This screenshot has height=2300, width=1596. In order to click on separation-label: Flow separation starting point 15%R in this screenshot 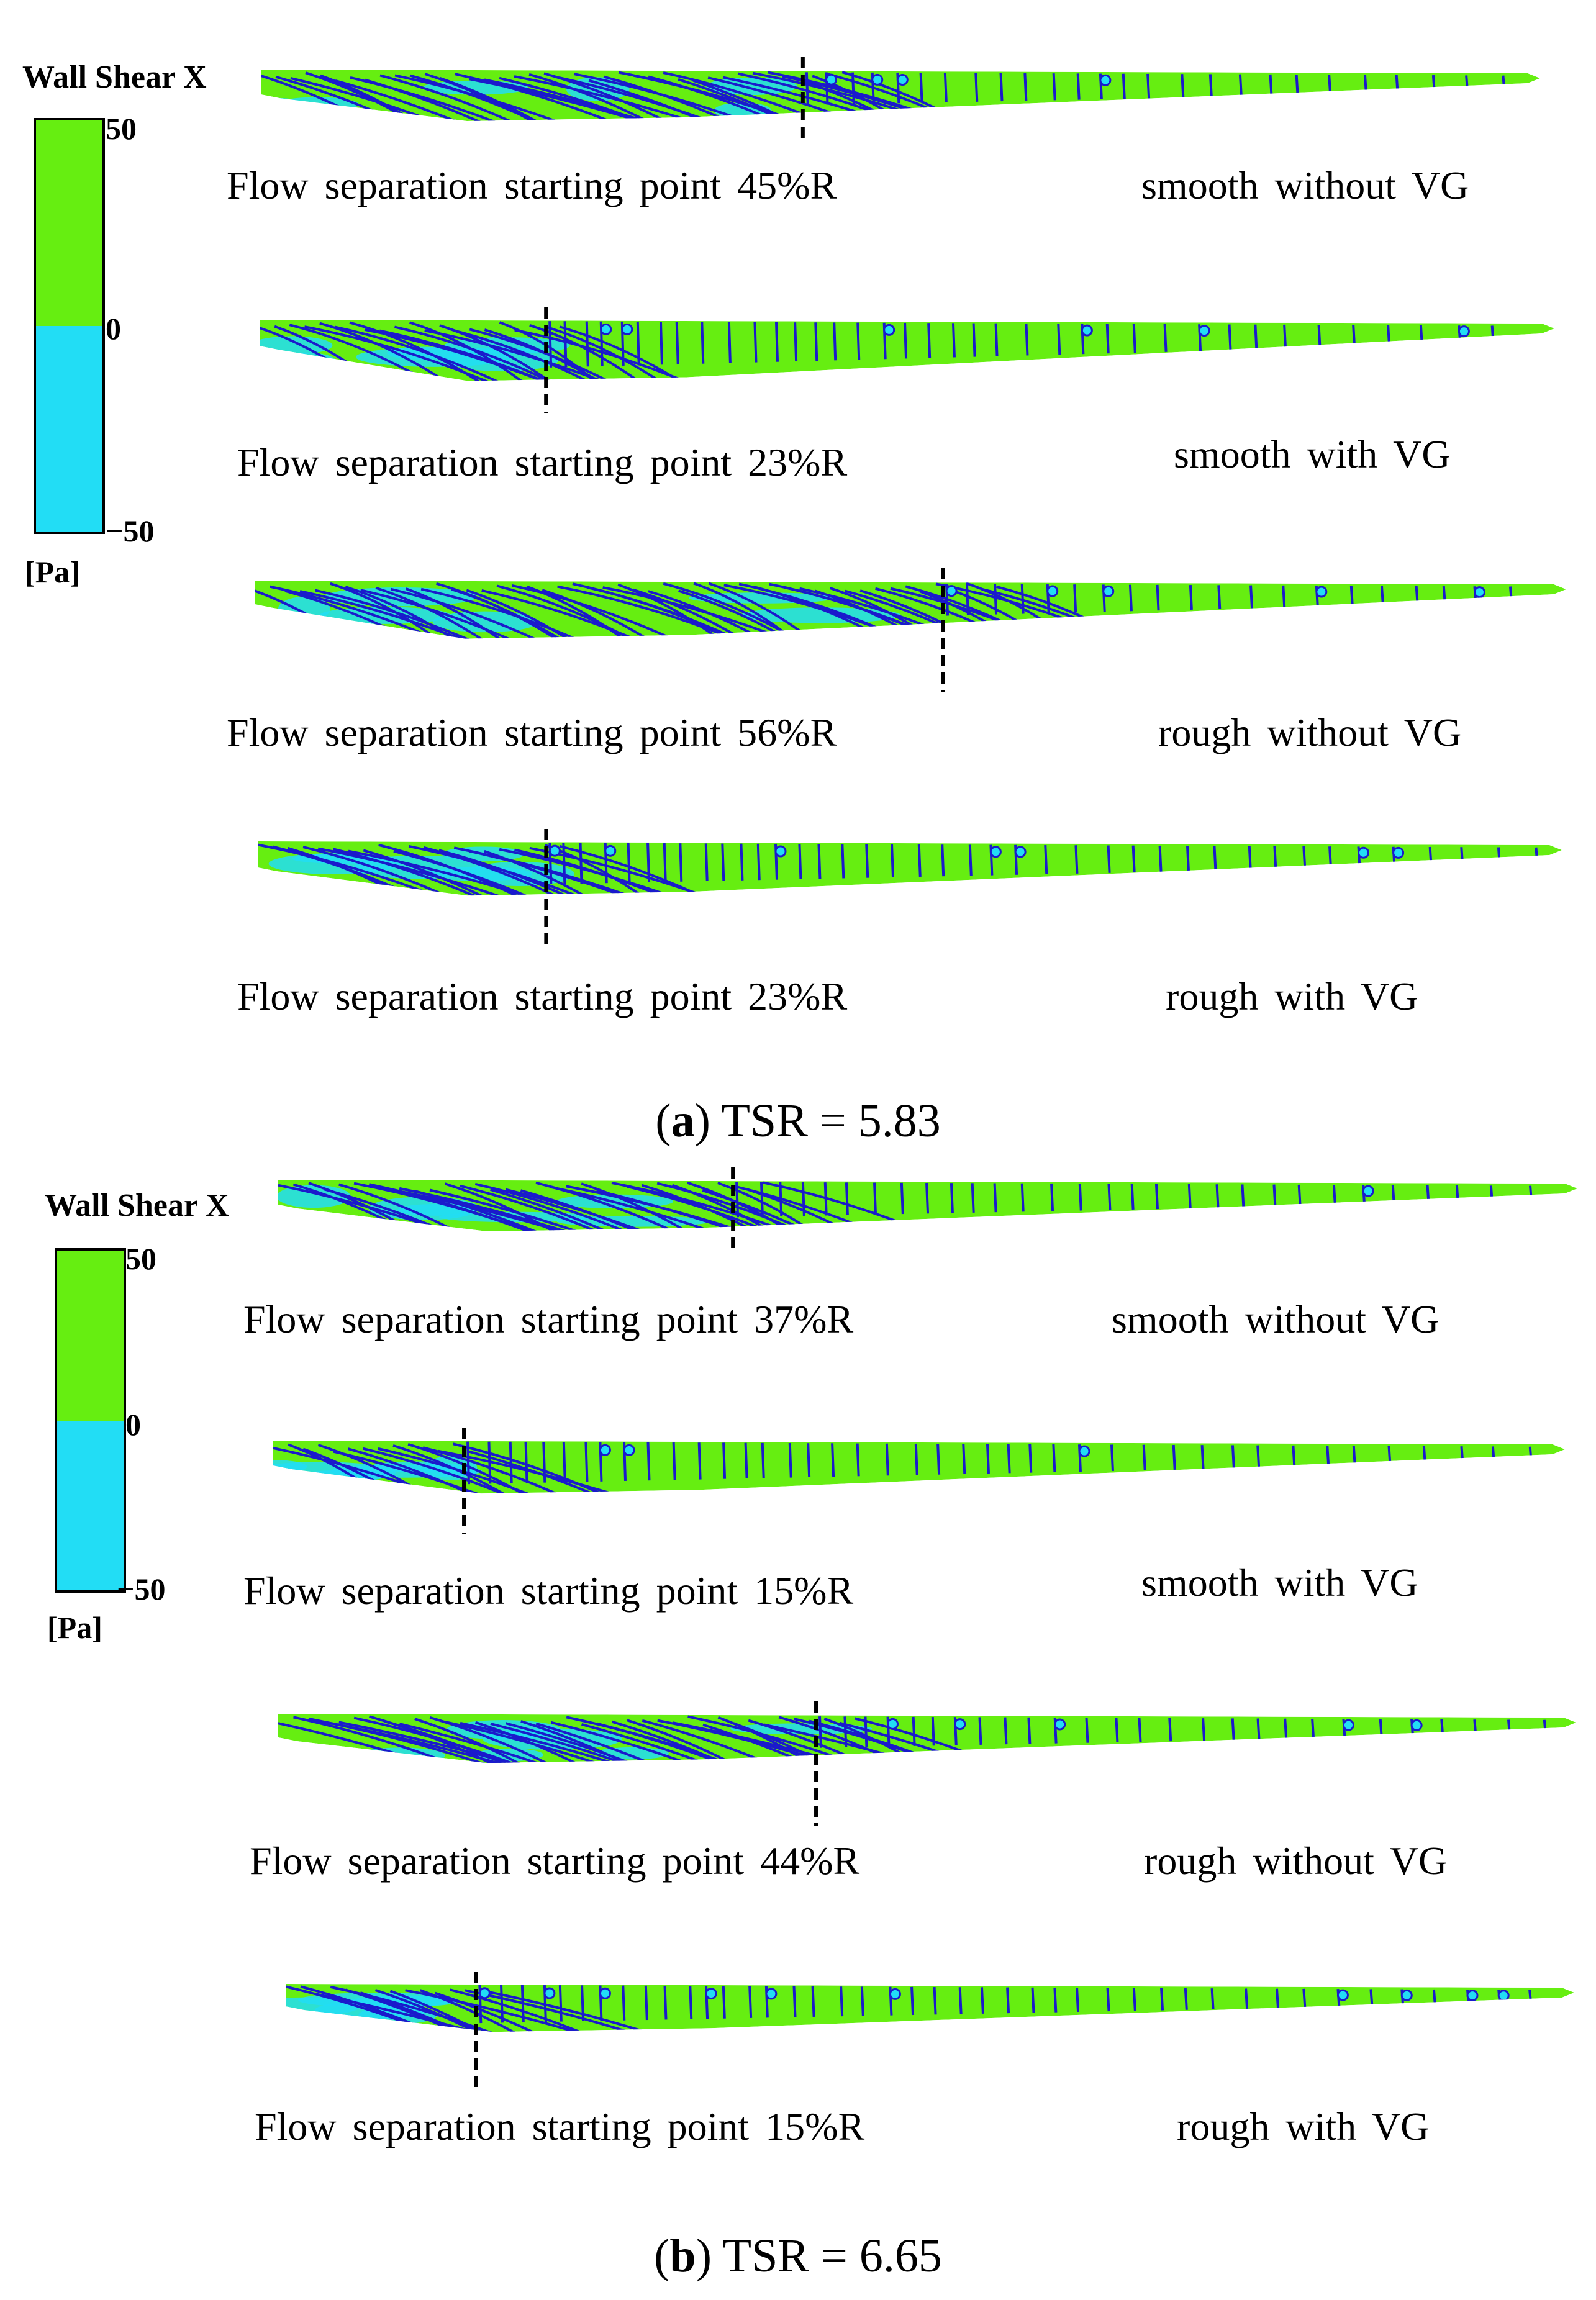, I will do `click(560, 2126)`.